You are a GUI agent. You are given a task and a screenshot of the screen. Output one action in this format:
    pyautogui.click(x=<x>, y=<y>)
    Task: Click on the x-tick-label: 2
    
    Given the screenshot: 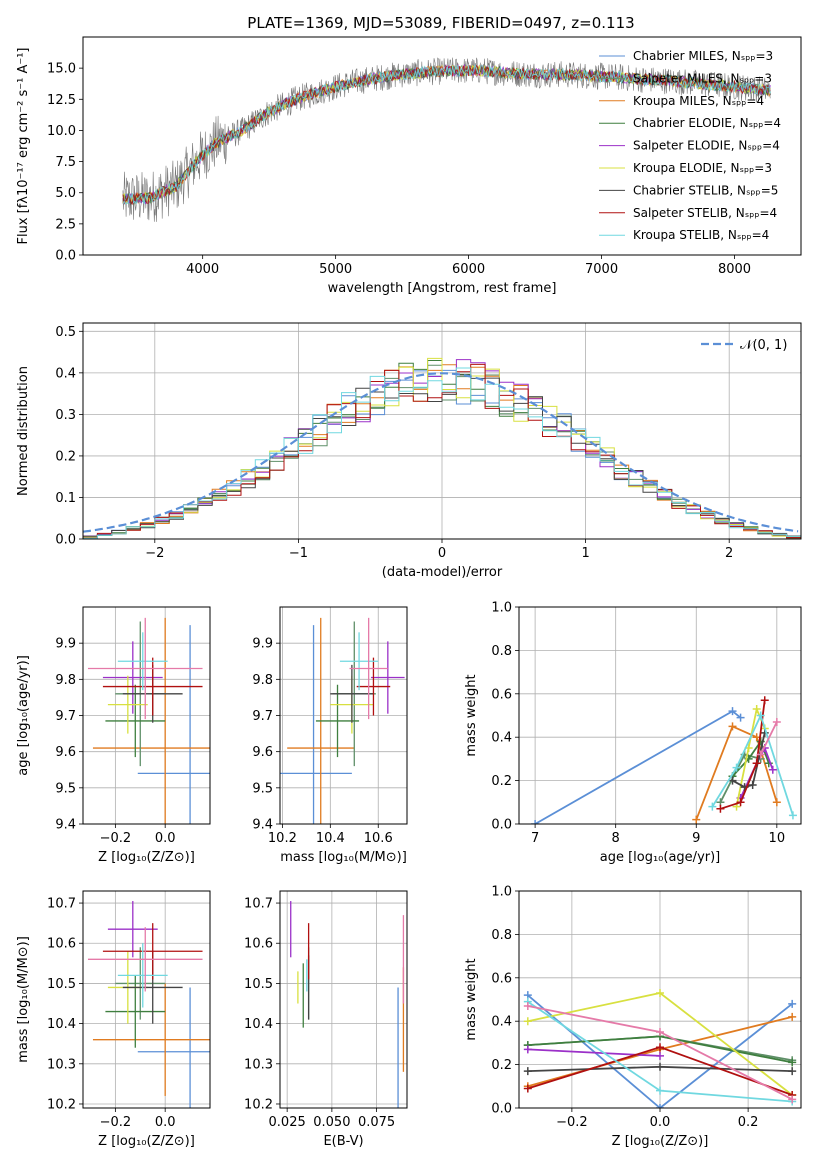 What is the action you would take?
    pyautogui.click(x=729, y=553)
    